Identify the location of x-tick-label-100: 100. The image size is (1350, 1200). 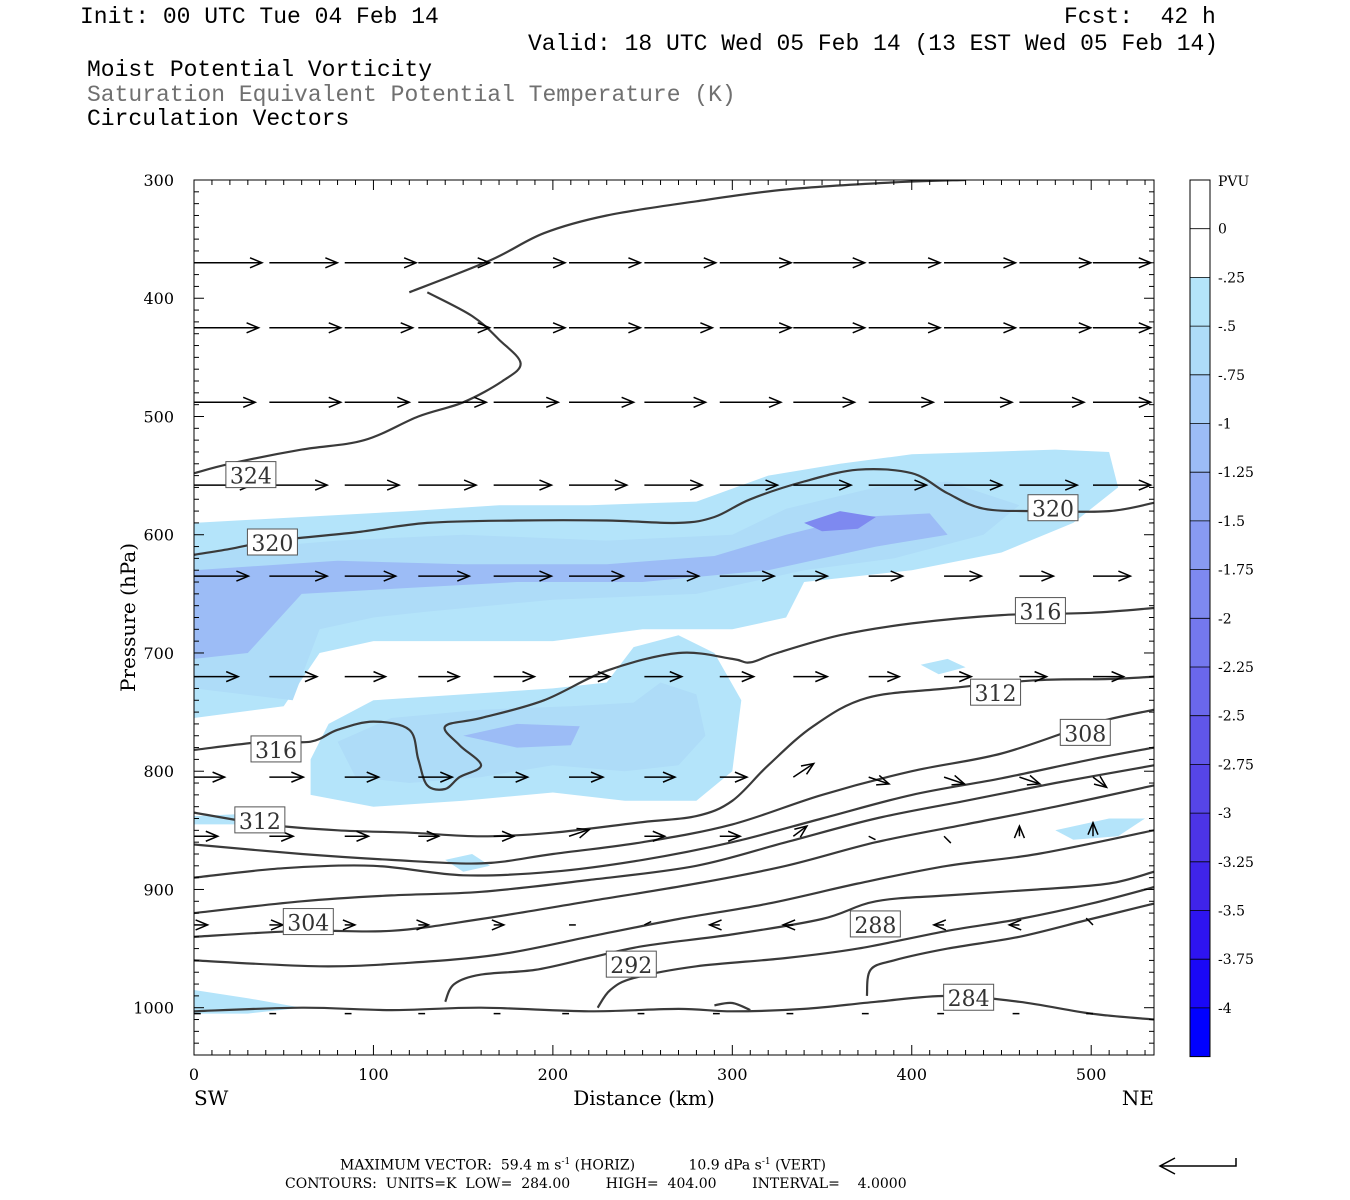
(373, 1074).